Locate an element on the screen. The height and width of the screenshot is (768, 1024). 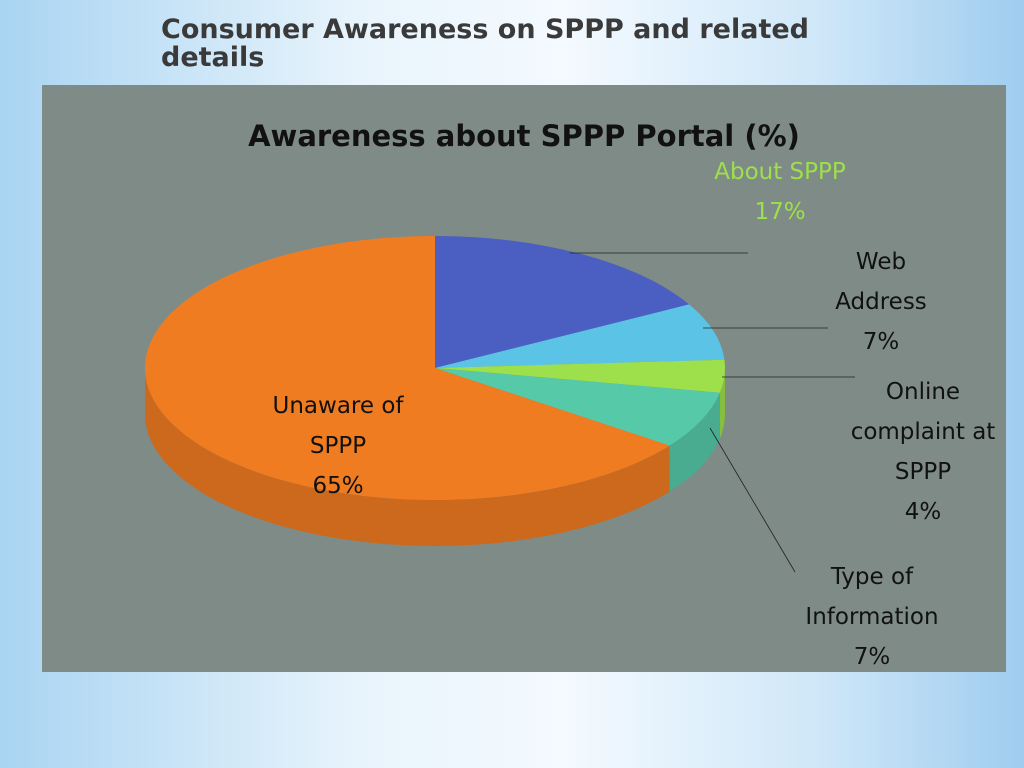
data-label: Online complaint at SPPP 4% is located at coordinates (923, 452).